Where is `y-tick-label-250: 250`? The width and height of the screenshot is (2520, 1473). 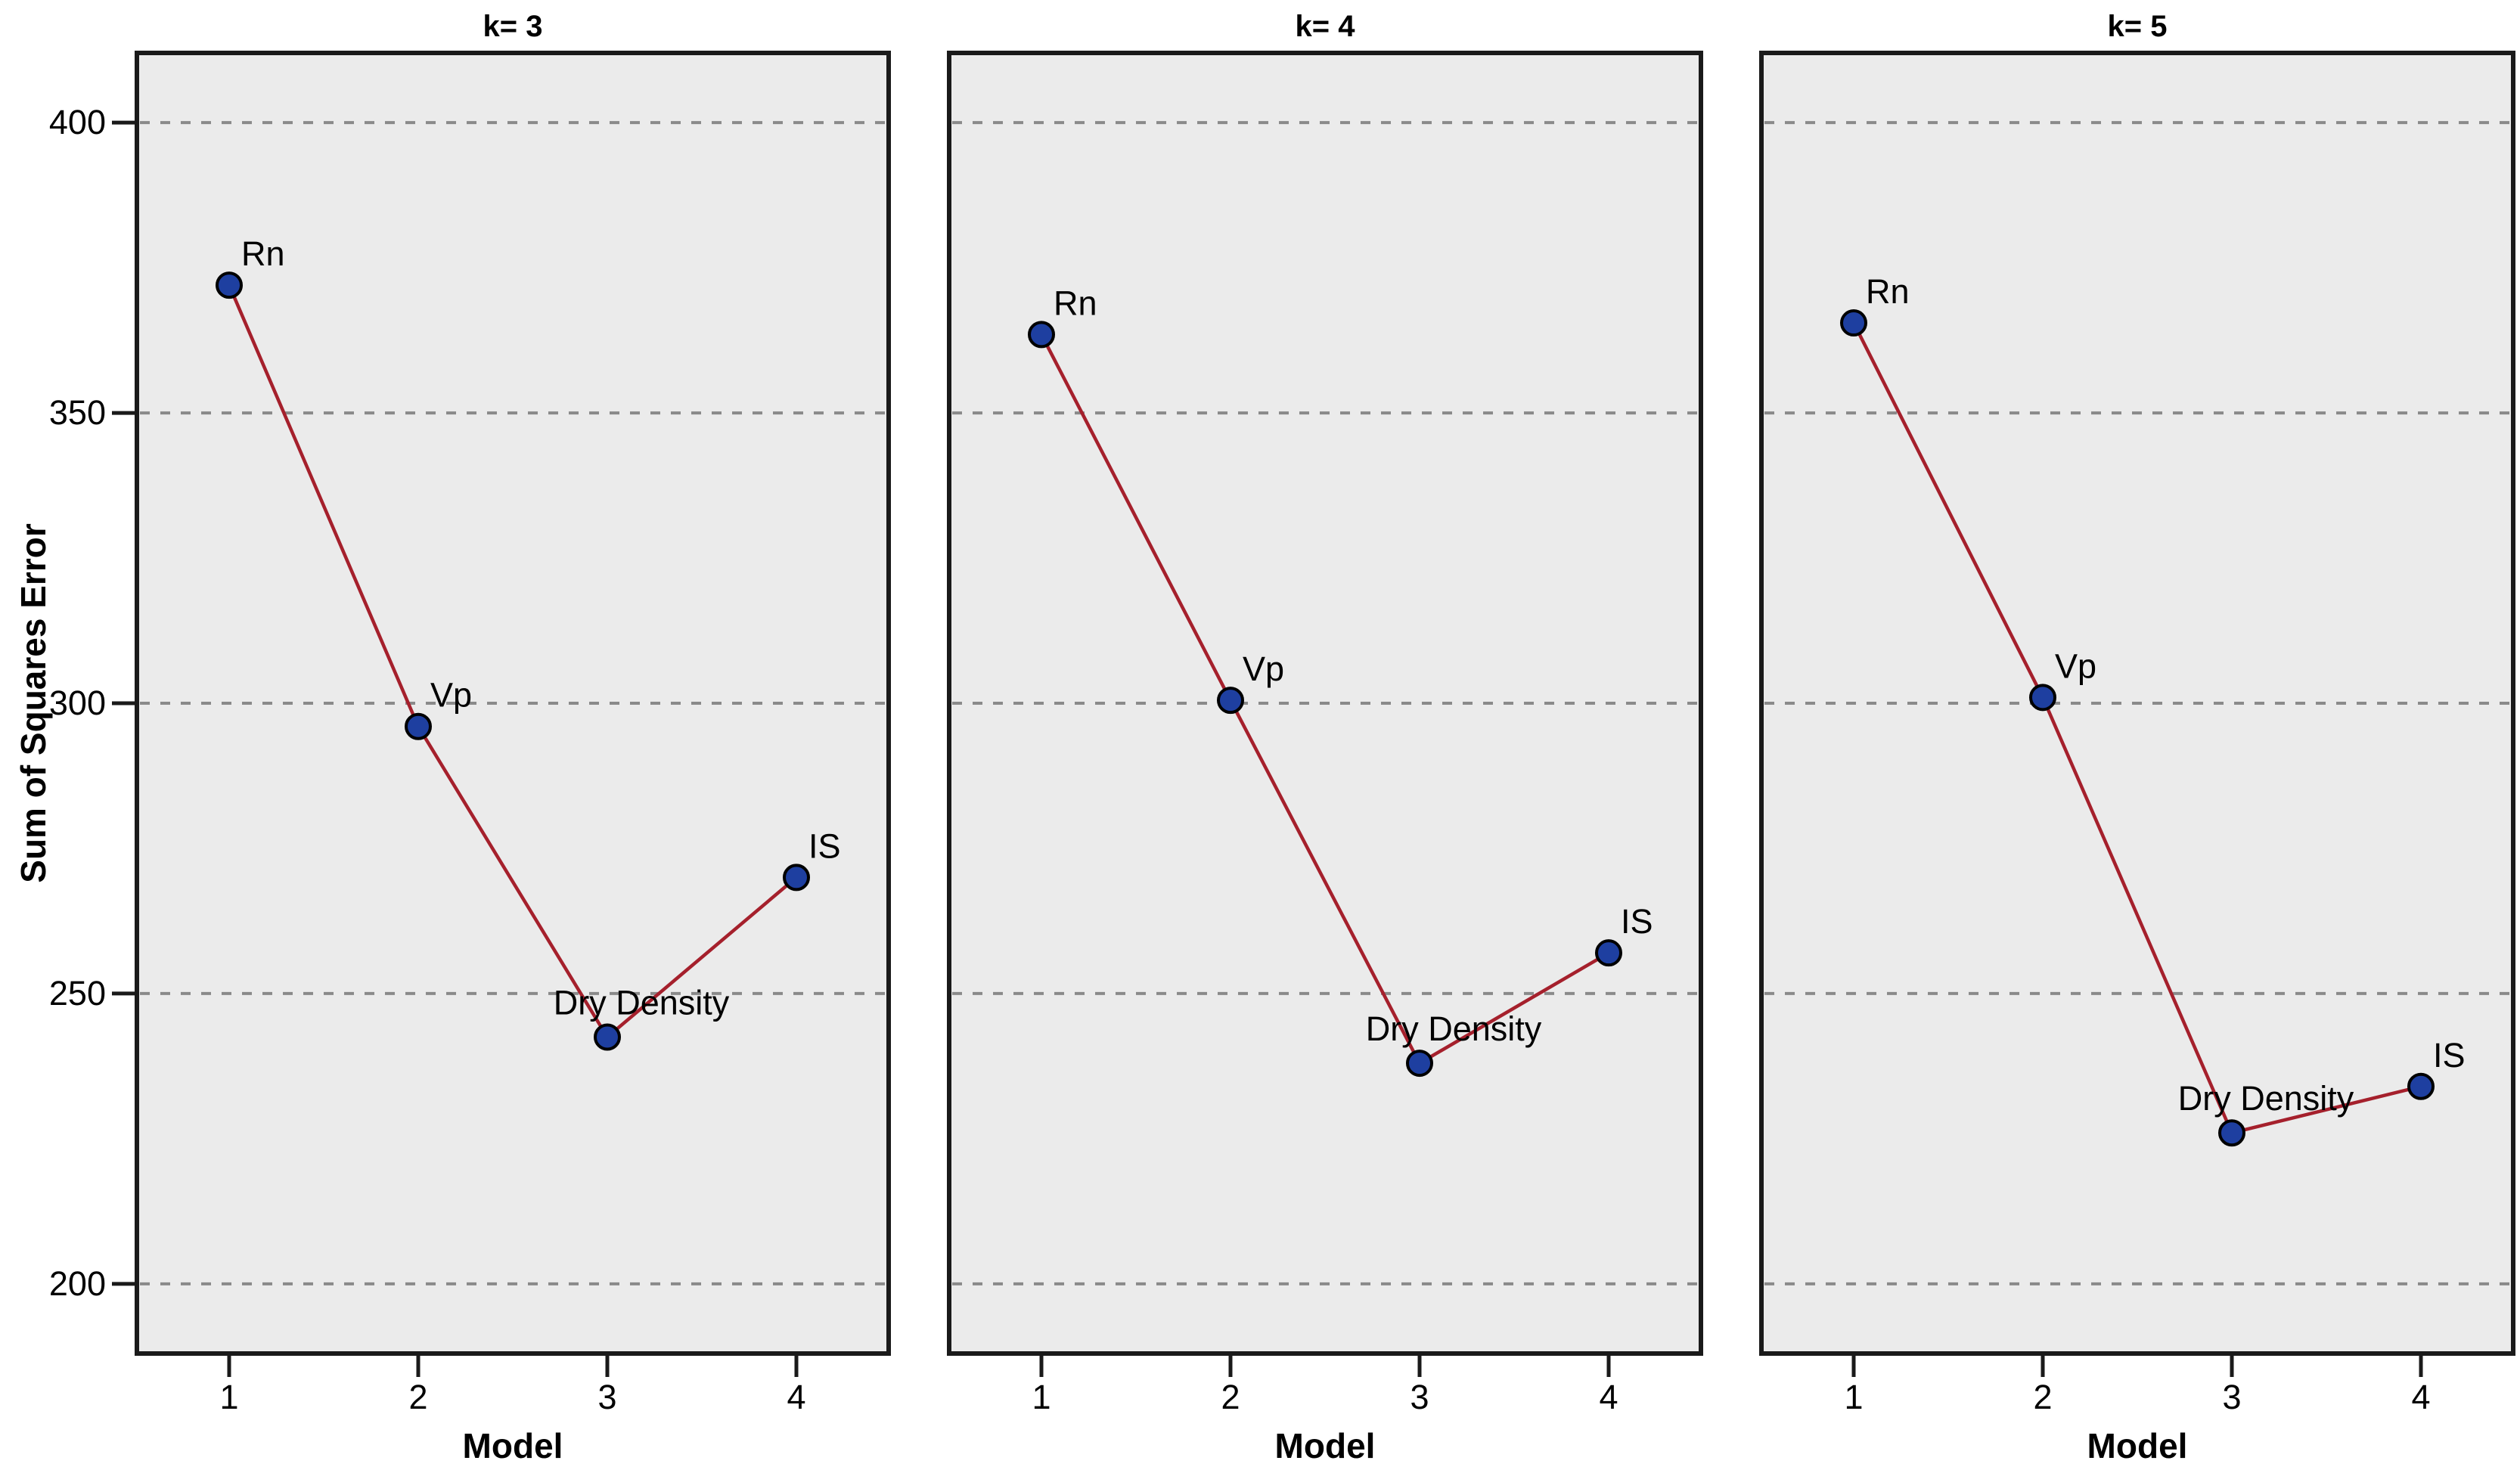 y-tick-label-250: 250 is located at coordinates (77, 992).